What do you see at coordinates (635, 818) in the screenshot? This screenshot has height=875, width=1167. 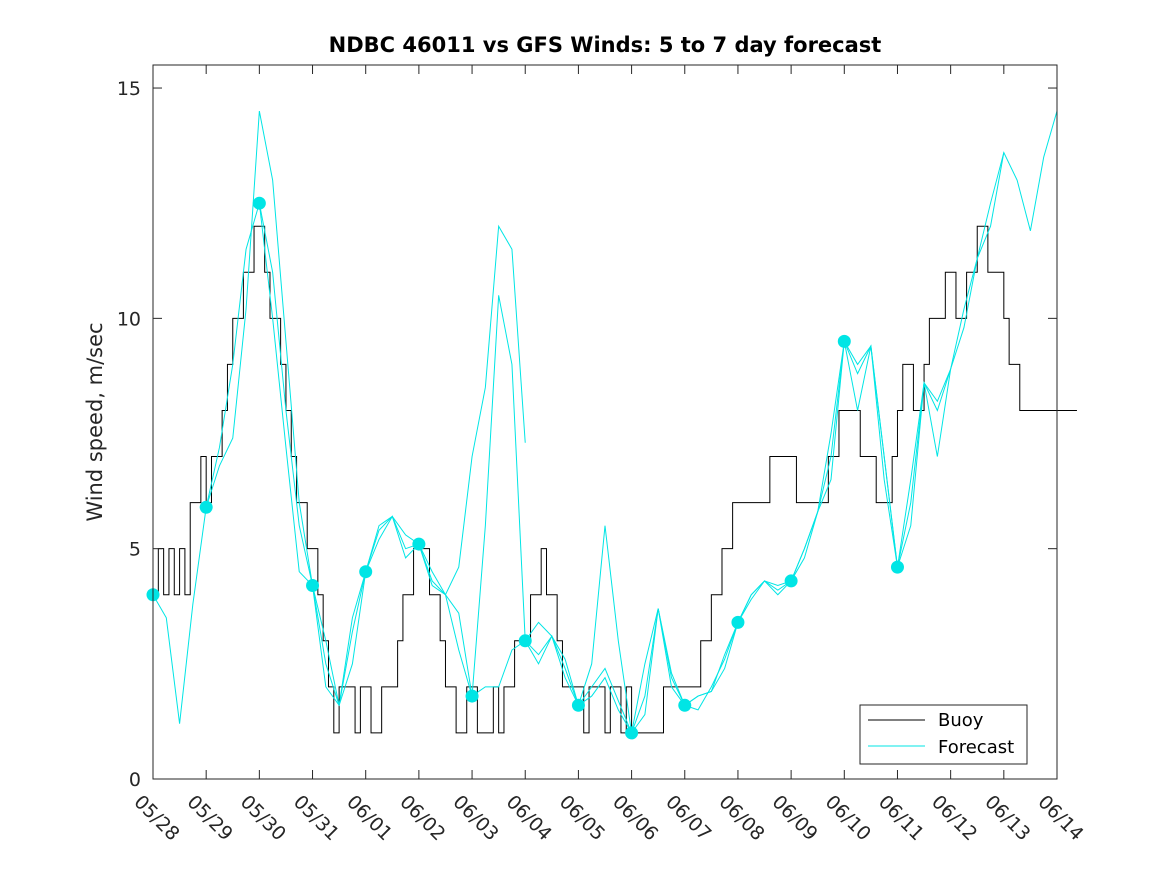 I see `x-tick-label: 06/06` at bounding box center [635, 818].